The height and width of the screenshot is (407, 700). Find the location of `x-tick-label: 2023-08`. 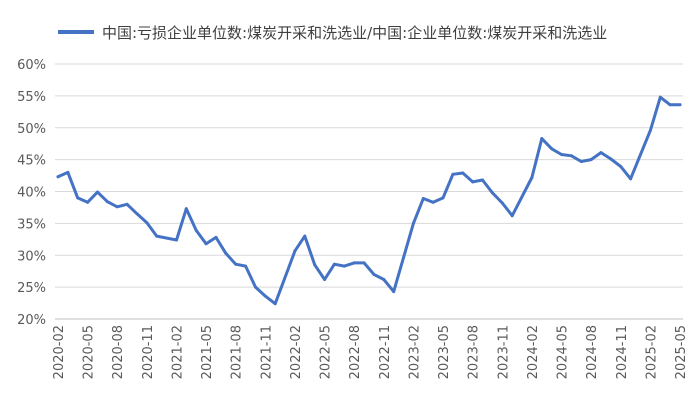

x-tick-label: 2023-08 is located at coordinates (474, 352).